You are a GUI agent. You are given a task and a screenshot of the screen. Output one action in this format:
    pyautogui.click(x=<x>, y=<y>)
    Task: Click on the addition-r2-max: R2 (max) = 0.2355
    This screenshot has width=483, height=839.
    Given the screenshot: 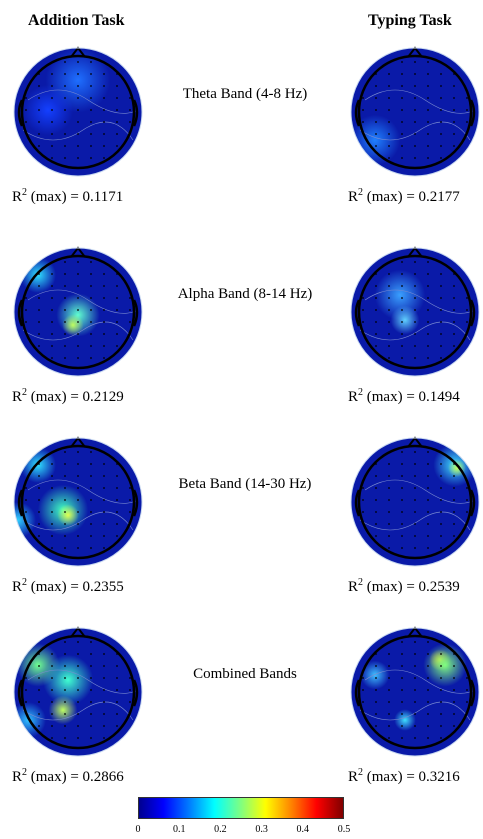 What is the action you would take?
    pyautogui.click(x=68, y=586)
    